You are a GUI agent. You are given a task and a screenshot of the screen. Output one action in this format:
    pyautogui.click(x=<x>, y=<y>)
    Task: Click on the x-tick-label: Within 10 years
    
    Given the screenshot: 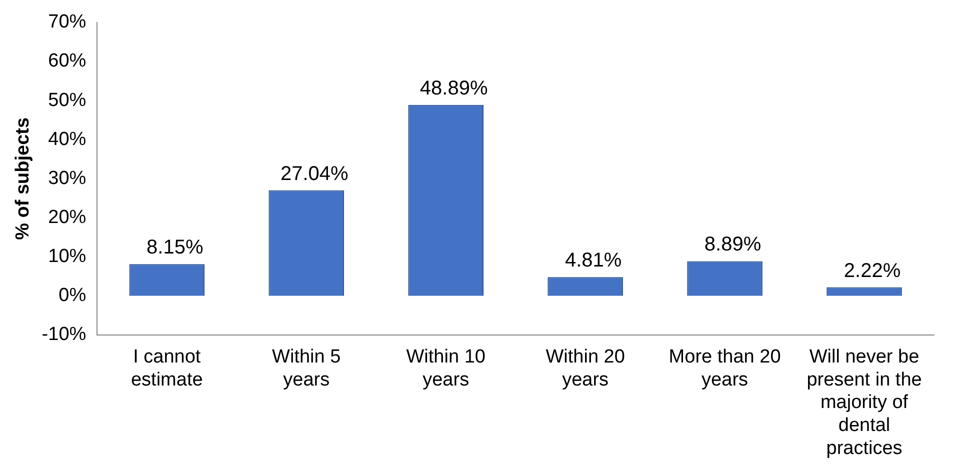 What is the action you would take?
    pyautogui.click(x=446, y=368)
    